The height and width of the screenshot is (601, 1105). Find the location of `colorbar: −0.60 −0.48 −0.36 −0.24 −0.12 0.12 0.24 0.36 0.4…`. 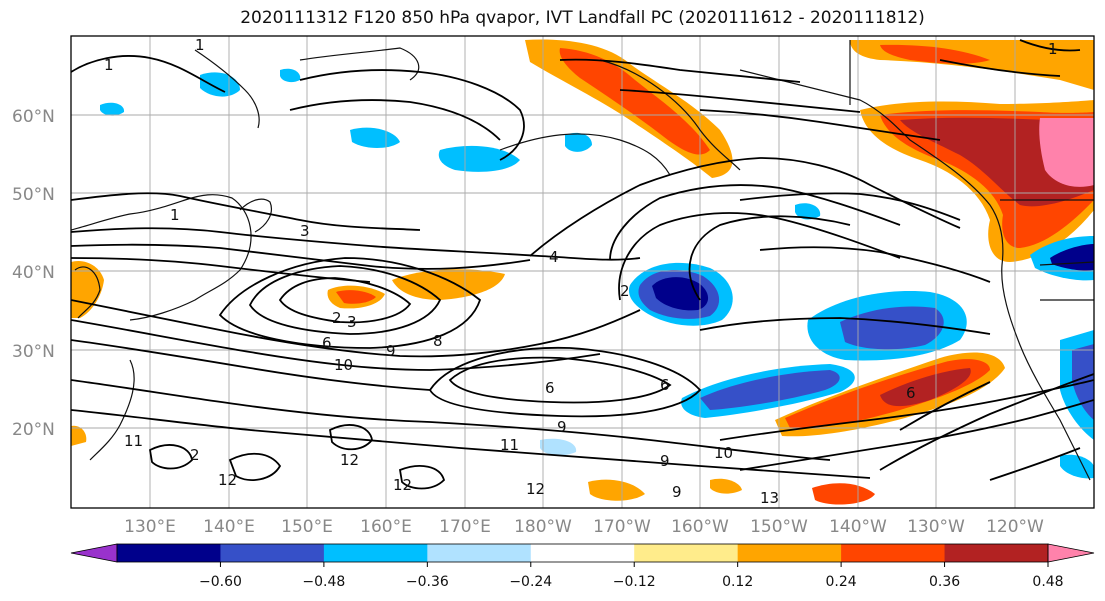

colorbar: −0.60 −0.48 −0.36 −0.24 −0.12 0.12 0.24 0.36 0.4… is located at coordinates (582, 566).